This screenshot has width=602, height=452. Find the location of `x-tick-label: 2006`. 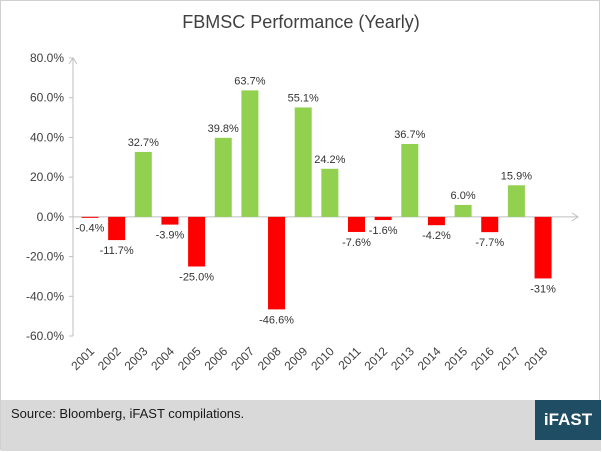

x-tick-label: 2006 is located at coordinates (216, 358).